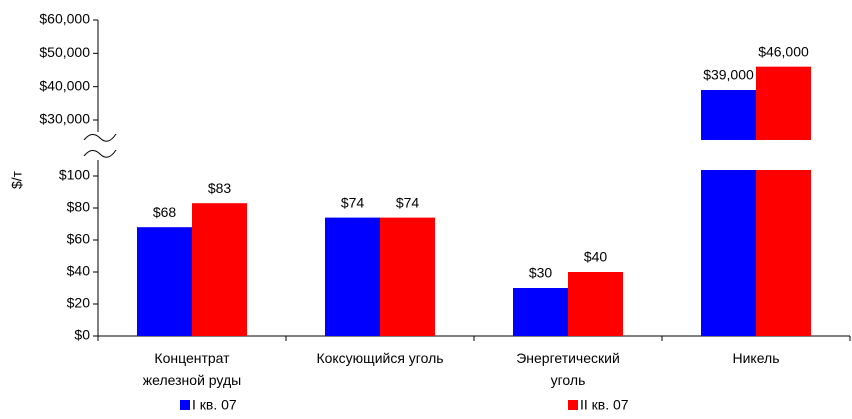 Image resolution: width=852 pixels, height=419 pixels. Describe the element at coordinates (64, 119) in the screenshot. I see `y-tick-label: $30,000` at that location.